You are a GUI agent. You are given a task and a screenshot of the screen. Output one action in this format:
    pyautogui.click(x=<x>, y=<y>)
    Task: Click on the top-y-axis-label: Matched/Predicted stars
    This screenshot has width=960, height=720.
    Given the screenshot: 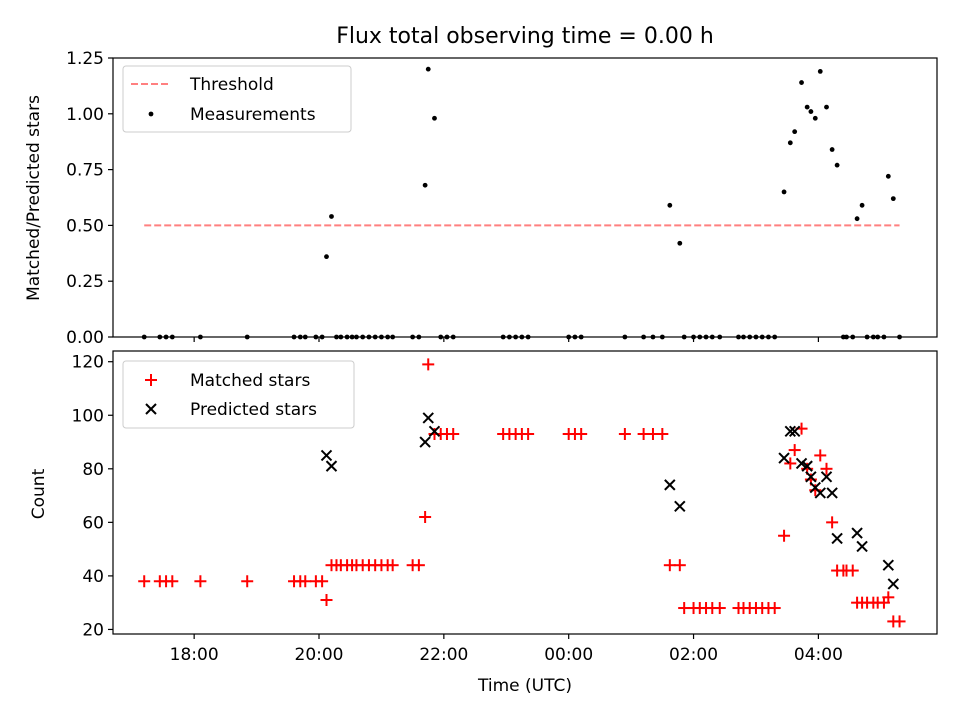 What is the action you would take?
    pyautogui.click(x=34, y=198)
    